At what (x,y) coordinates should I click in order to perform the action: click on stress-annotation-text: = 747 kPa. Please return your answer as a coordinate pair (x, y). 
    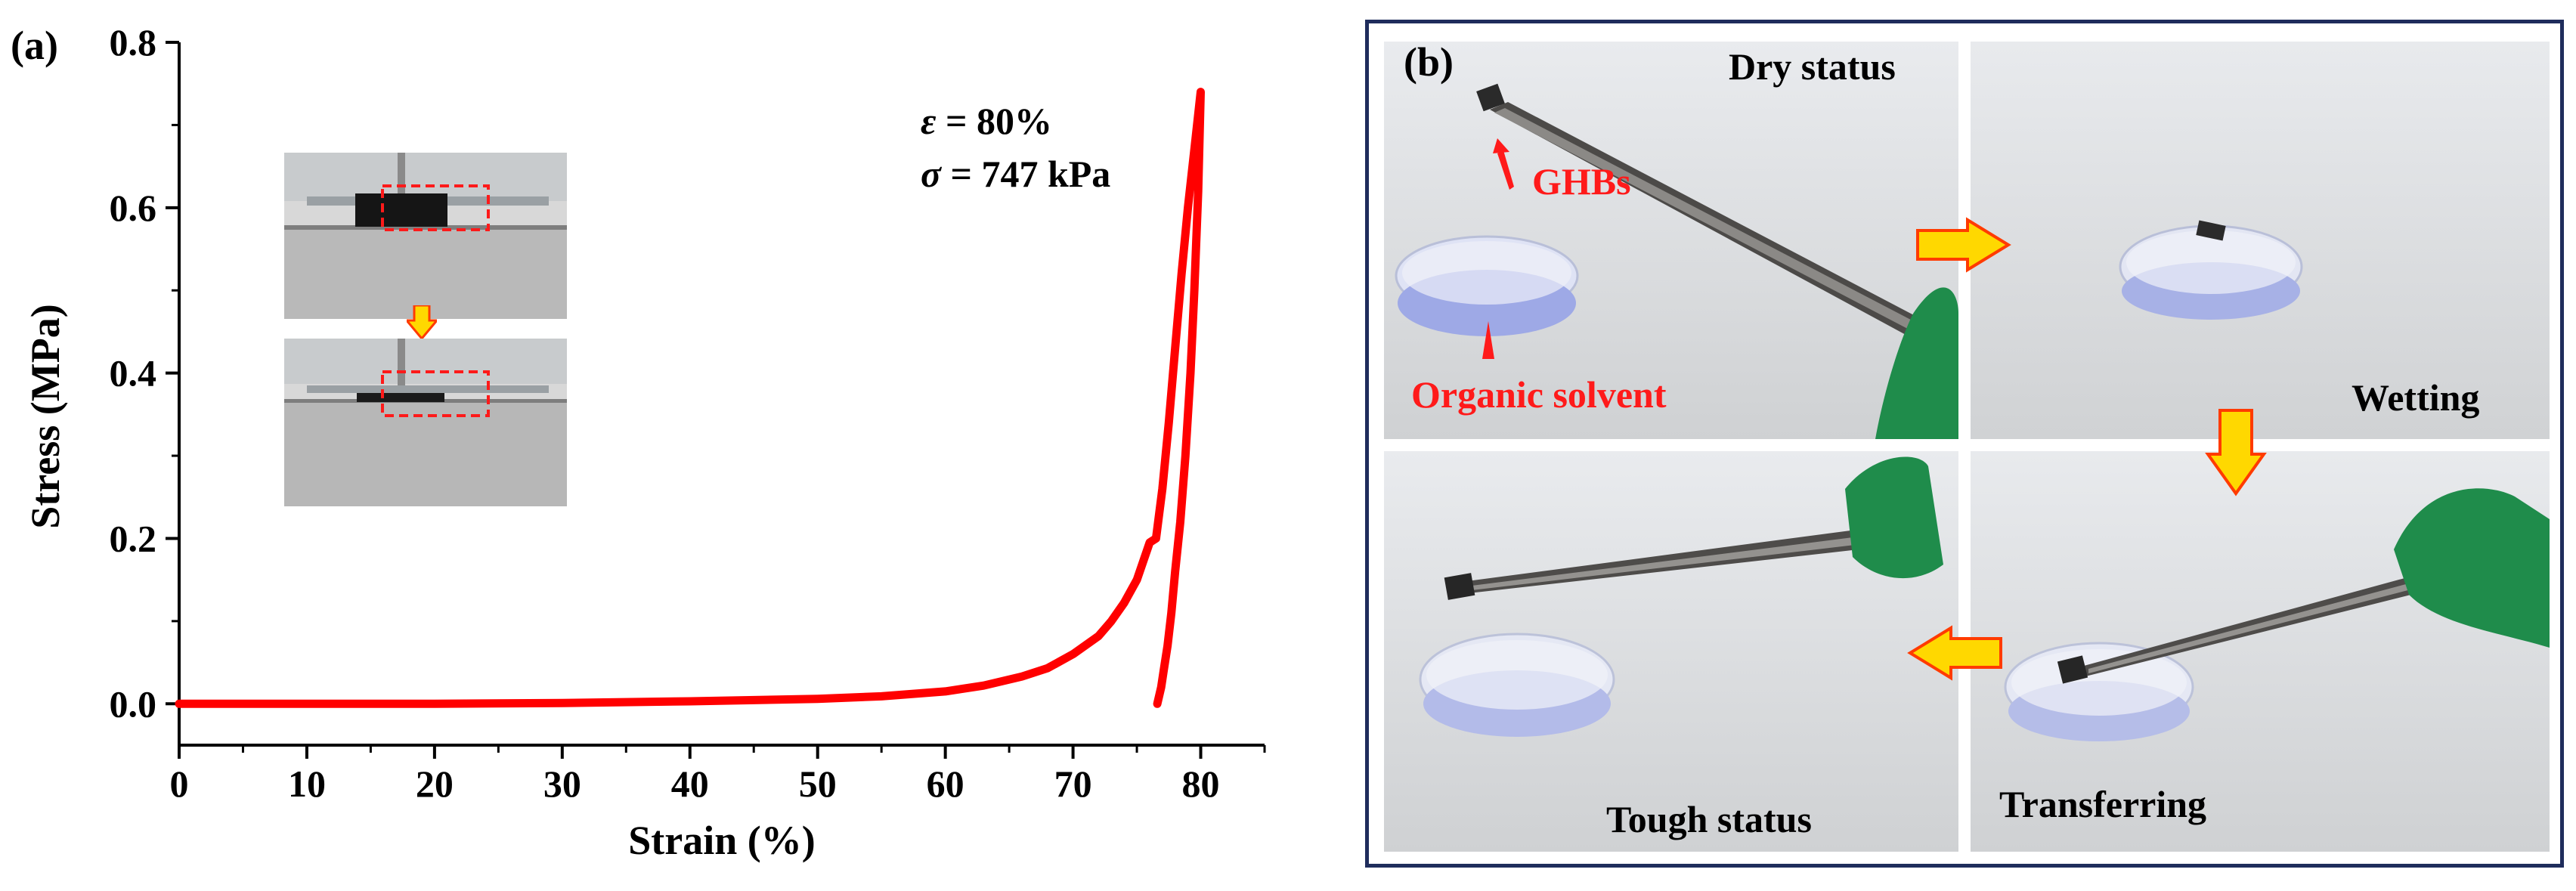
    Looking at the image, I should click on (1025, 174).